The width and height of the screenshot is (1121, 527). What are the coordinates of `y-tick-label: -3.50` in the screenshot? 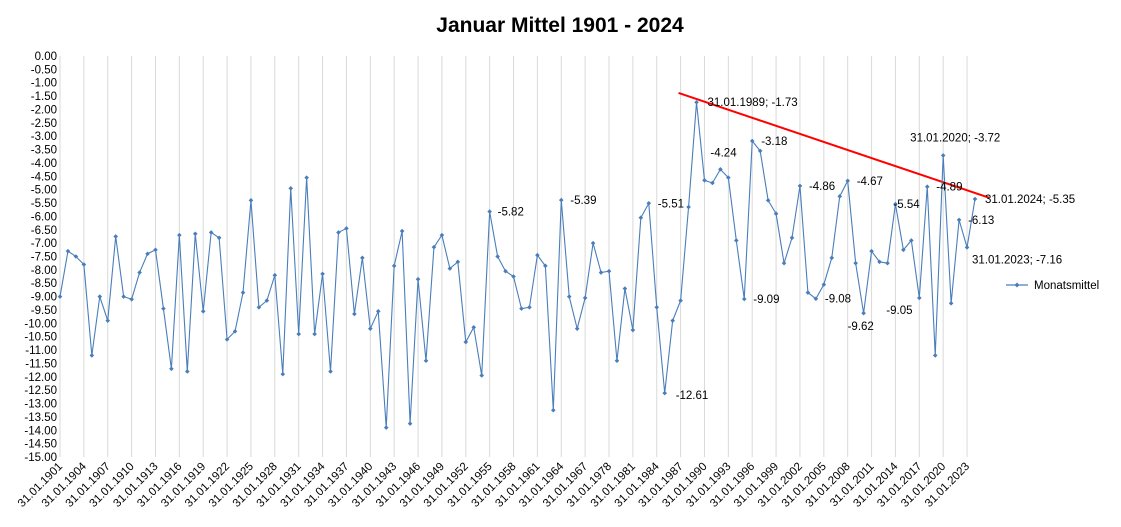 It's located at (44, 151).